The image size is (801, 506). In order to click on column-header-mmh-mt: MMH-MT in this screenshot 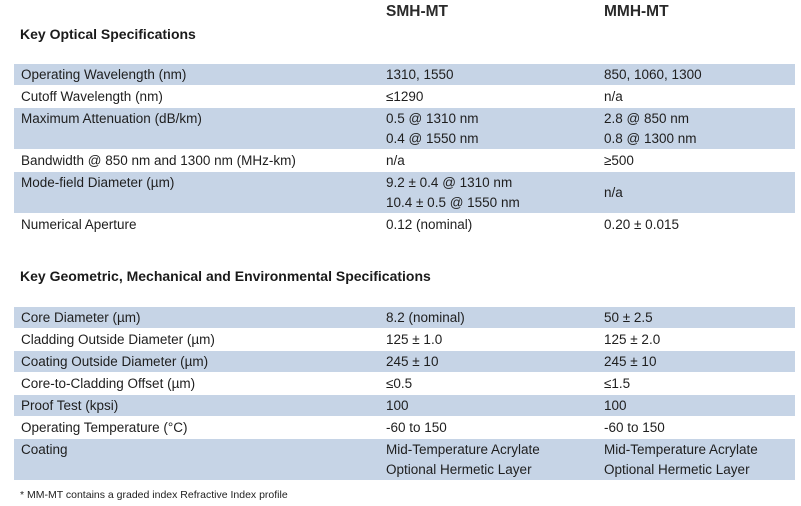, I will do `click(636, 11)`.